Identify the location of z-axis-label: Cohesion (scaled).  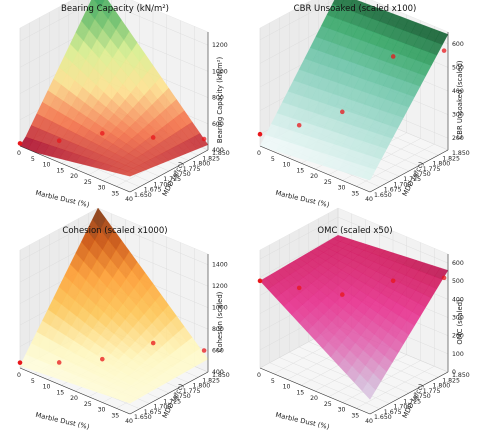
(220, 321).